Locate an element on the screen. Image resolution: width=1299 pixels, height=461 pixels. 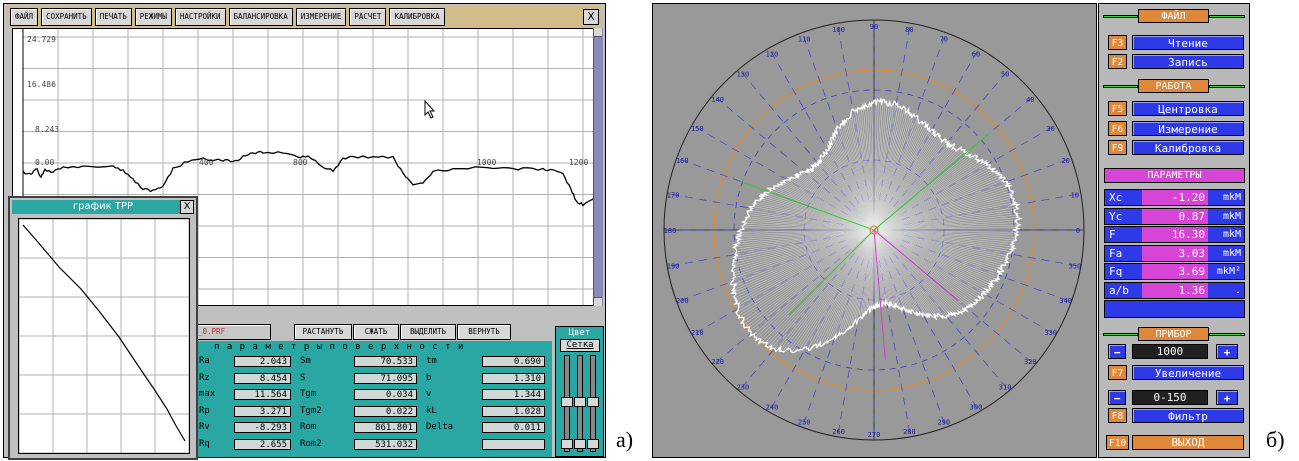
menu-measure: ИЗМЕРЕНИЕ is located at coordinates (321, 17).